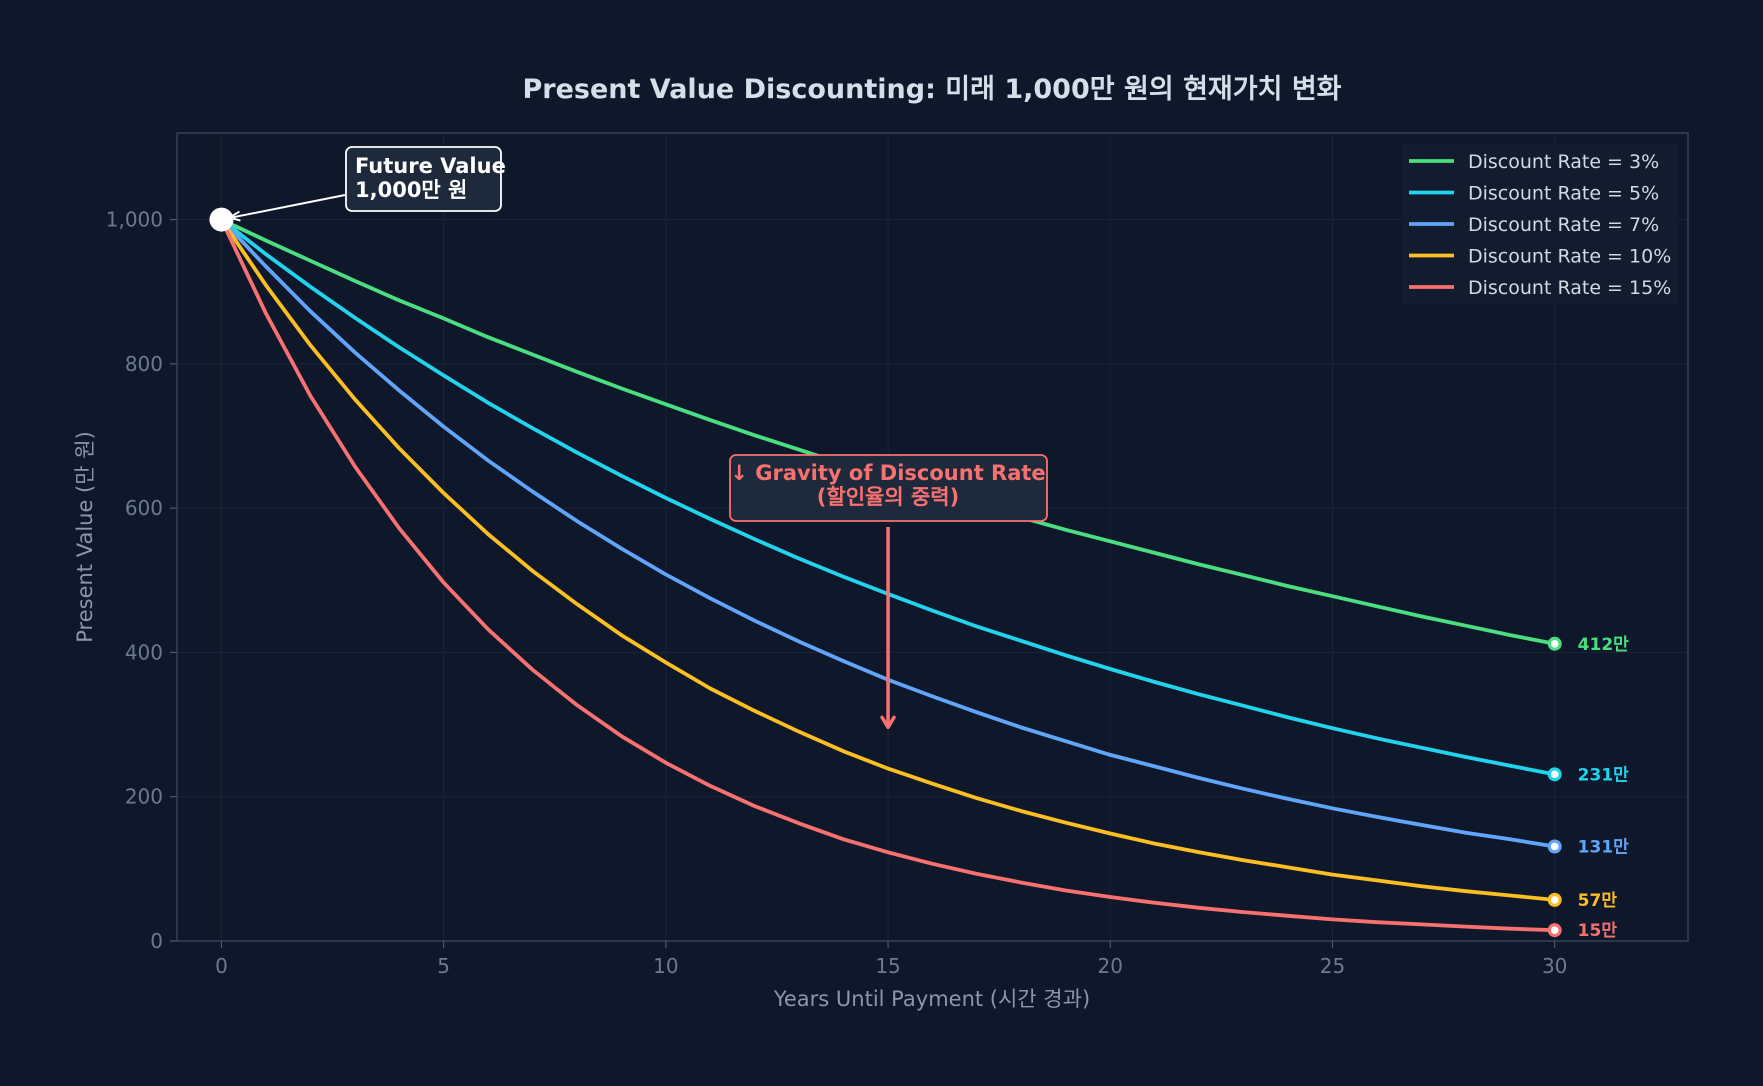 This screenshot has height=1086, width=1763. What do you see at coordinates (443, 966) in the screenshot?
I see `x-tick-label: 5` at bounding box center [443, 966].